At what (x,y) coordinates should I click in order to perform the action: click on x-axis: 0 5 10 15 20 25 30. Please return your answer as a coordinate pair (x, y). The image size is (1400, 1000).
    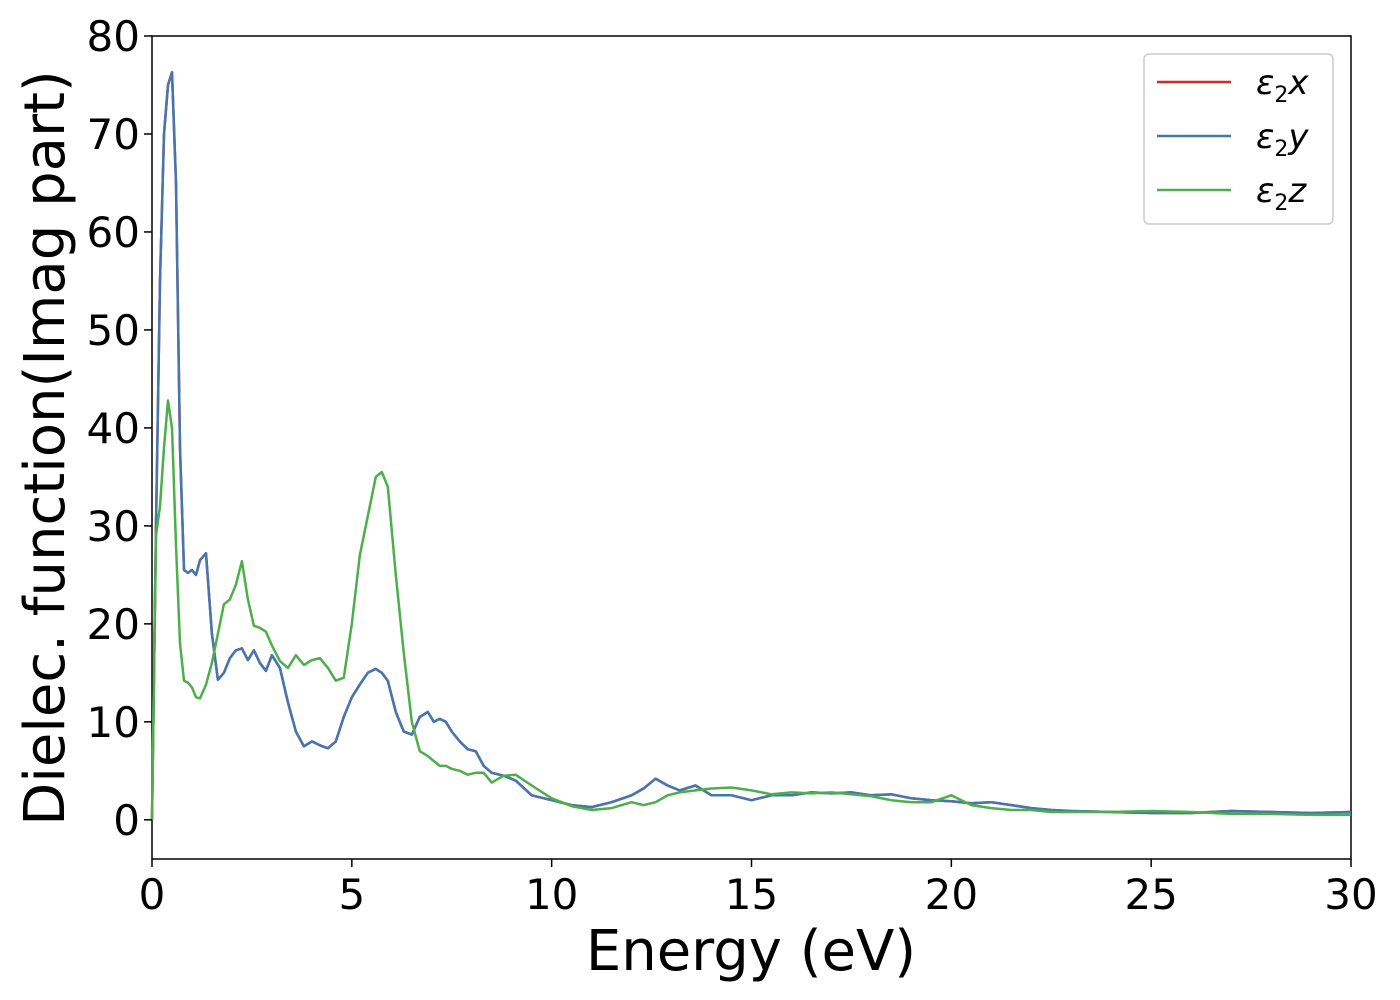
    Looking at the image, I should click on (758, 889).